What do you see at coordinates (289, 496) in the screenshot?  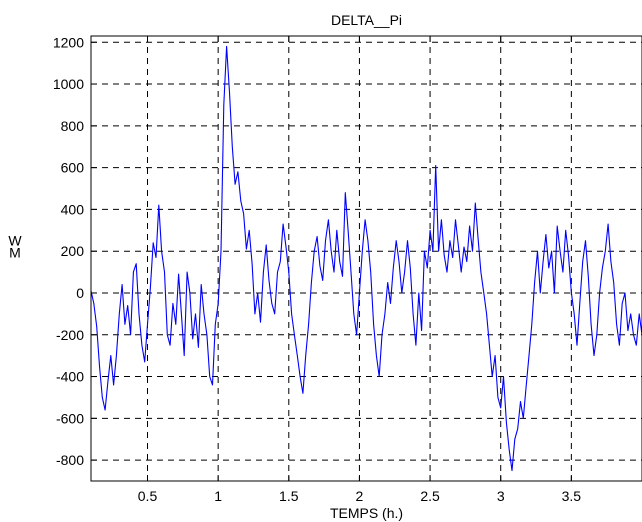 I see `x-tick-label: 1.5` at bounding box center [289, 496].